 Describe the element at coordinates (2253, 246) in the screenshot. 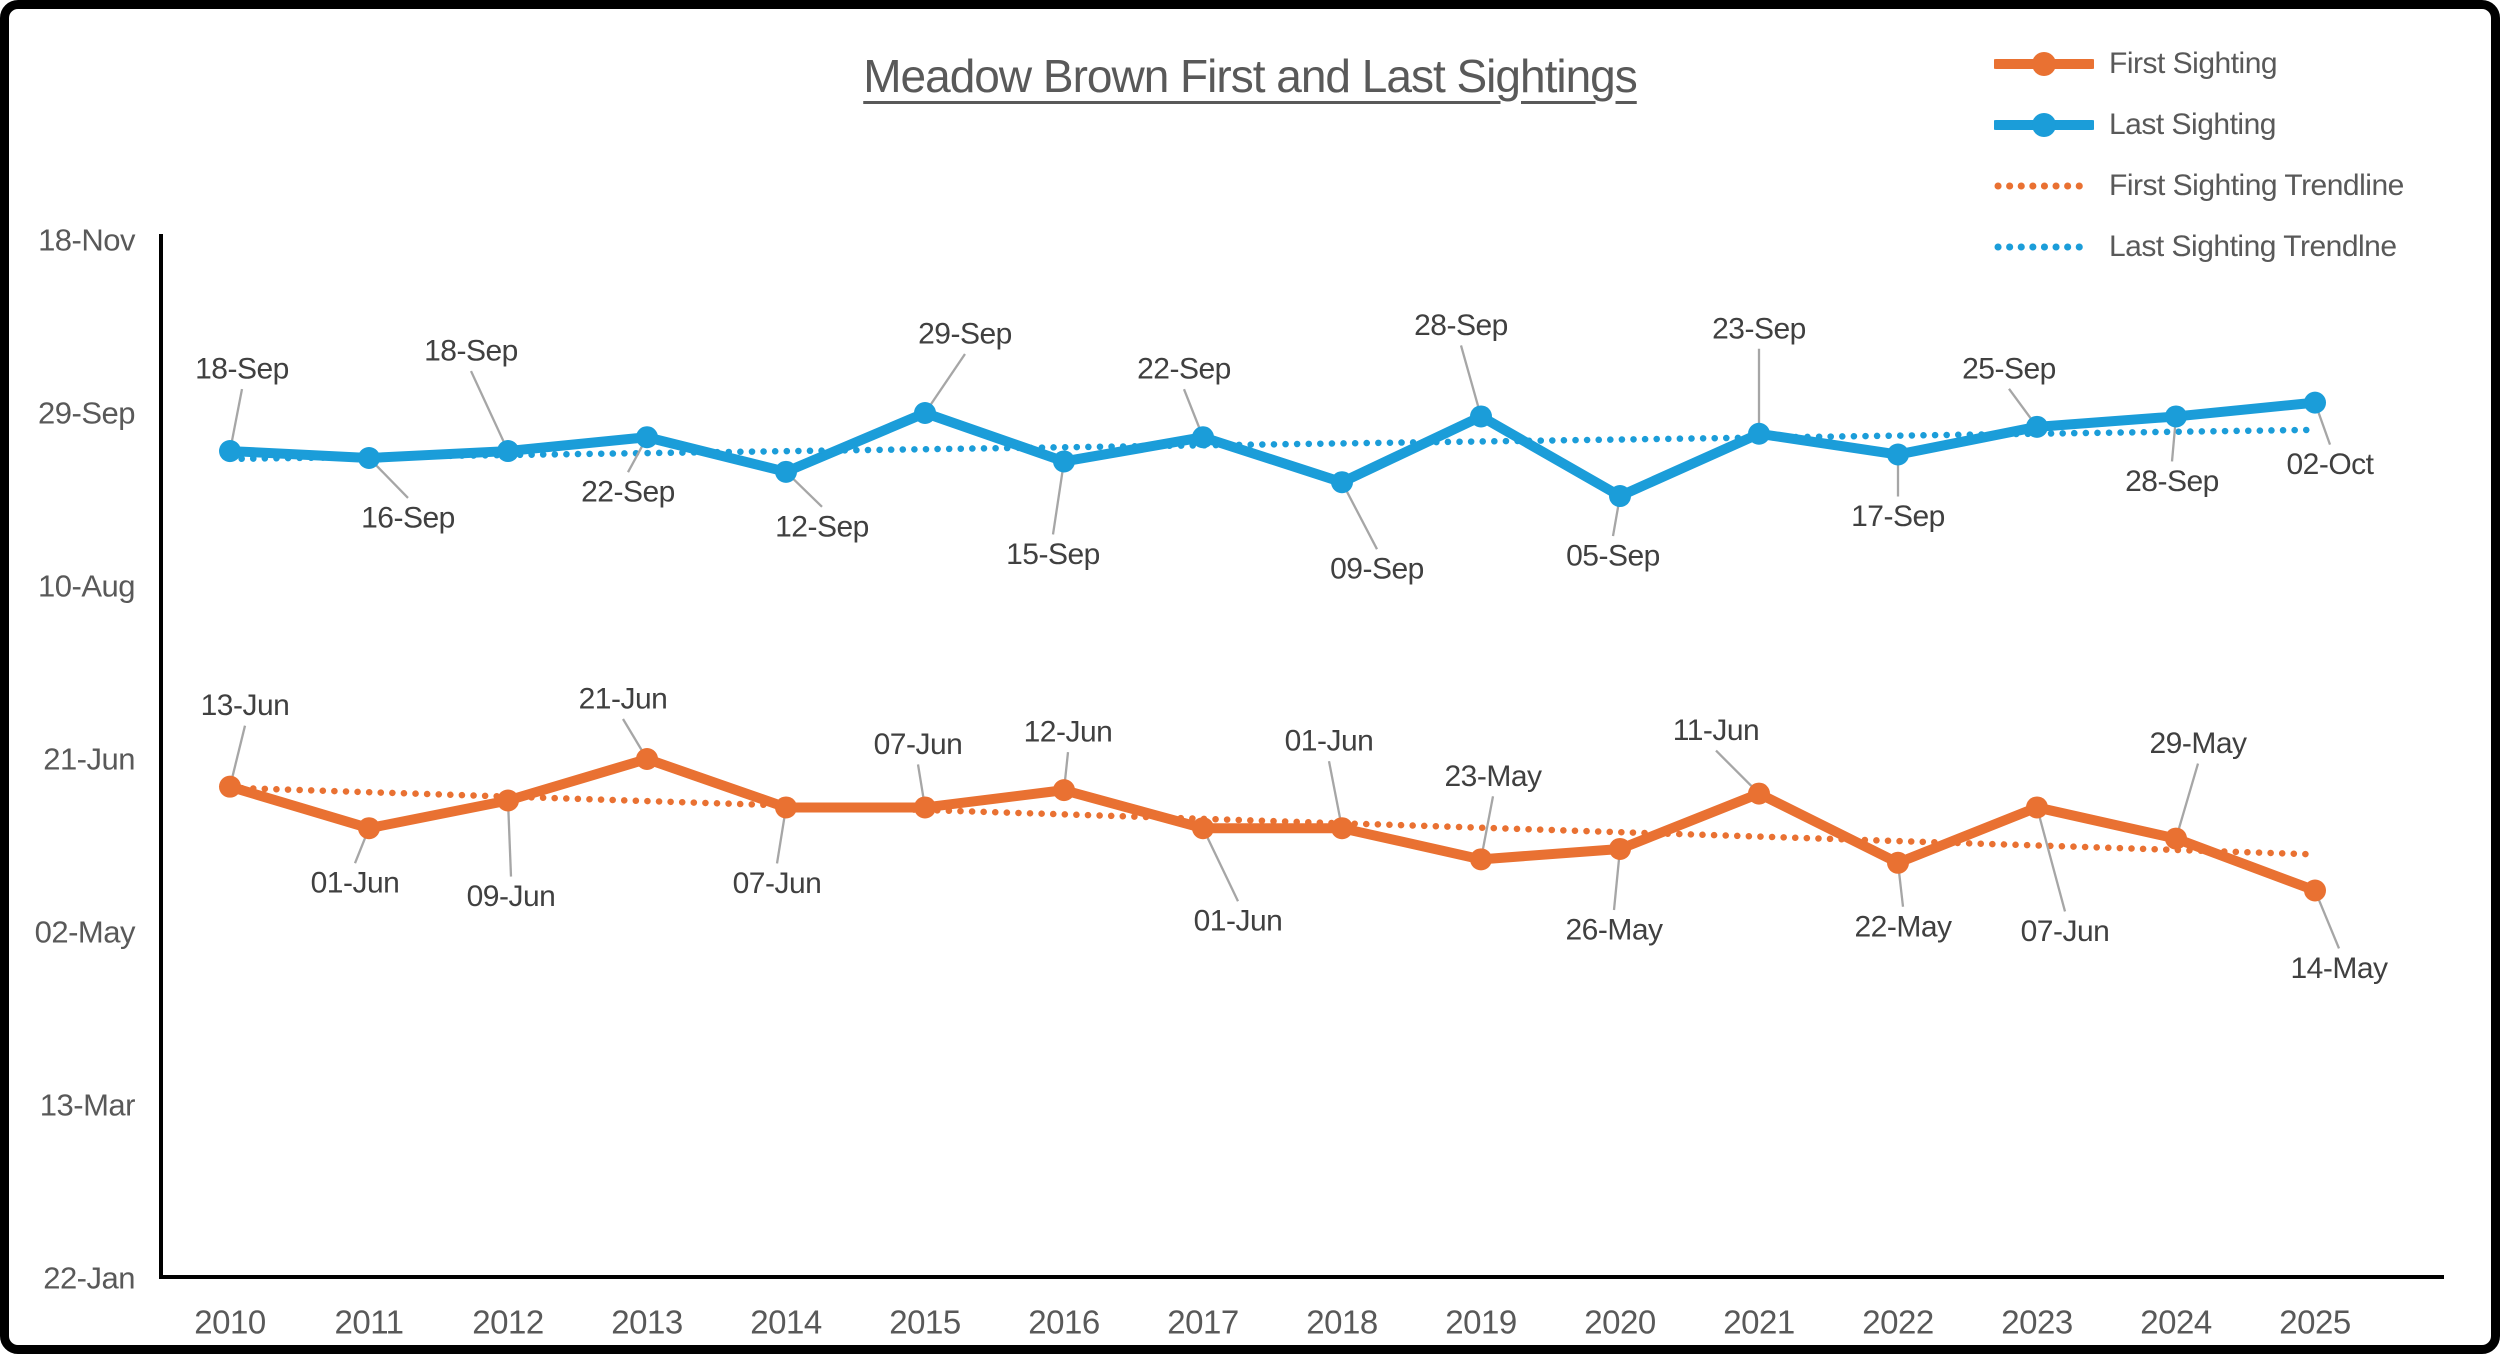

I see `legend-label: Last Sighting Trendlne` at that location.